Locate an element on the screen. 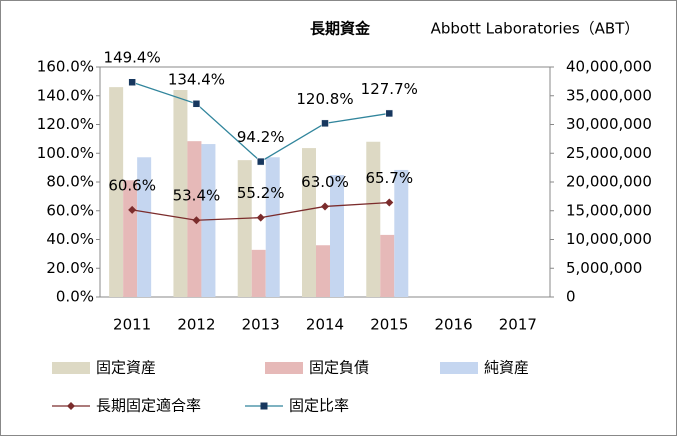 The width and height of the screenshot is (677, 436). legend-label: 固定比率 is located at coordinates (319, 406).